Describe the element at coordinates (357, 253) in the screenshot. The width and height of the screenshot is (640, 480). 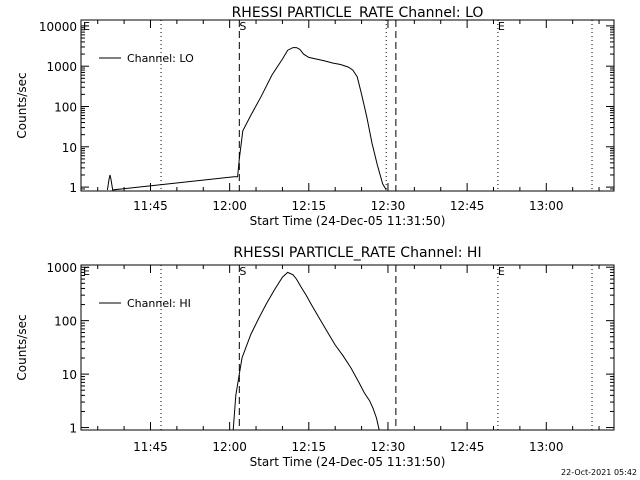
I see `chart-title: RHESSI PARTICLE_RATE Channel: HI` at that location.